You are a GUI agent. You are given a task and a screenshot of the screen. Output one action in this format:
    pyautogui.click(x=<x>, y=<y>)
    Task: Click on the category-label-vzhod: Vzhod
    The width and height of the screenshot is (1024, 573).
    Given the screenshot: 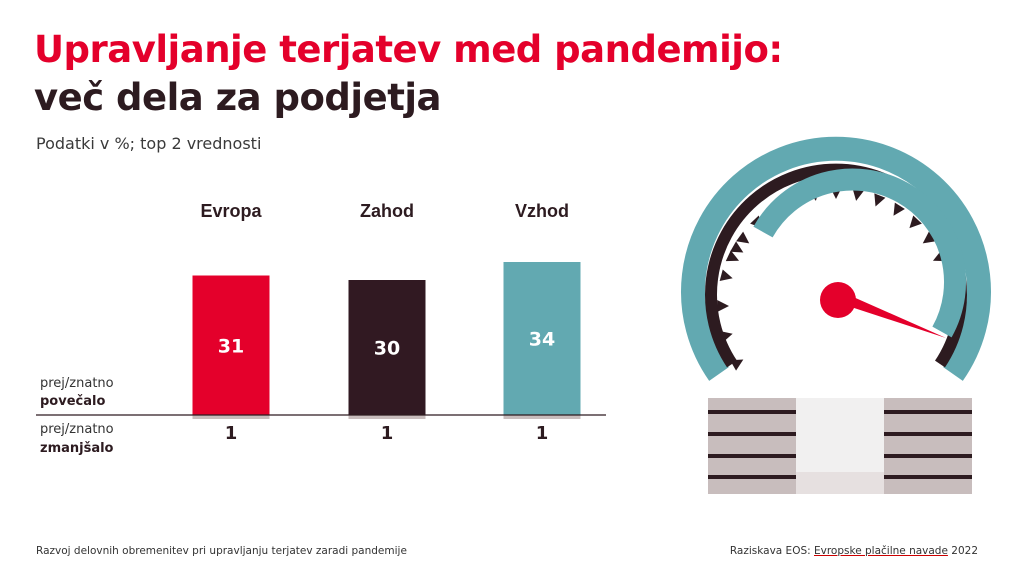 What is the action you would take?
    pyautogui.click(x=542, y=211)
    